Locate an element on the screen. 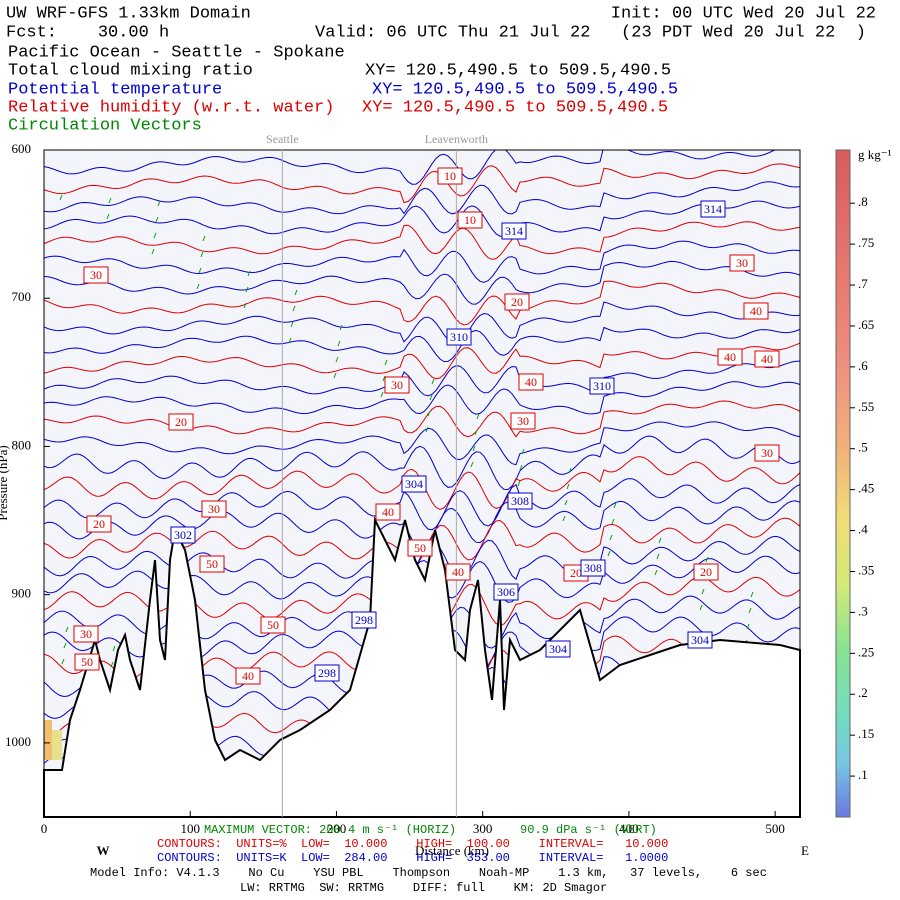 The height and width of the screenshot is (900, 900). fcst: Fcst: 30.00 h is located at coordinates (87, 32).